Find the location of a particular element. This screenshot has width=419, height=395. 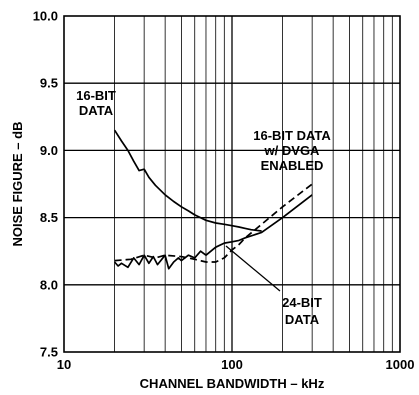

annotation-advga: 16-BIT DATA w/ DVGA ENABLED is located at coordinates (292, 150).